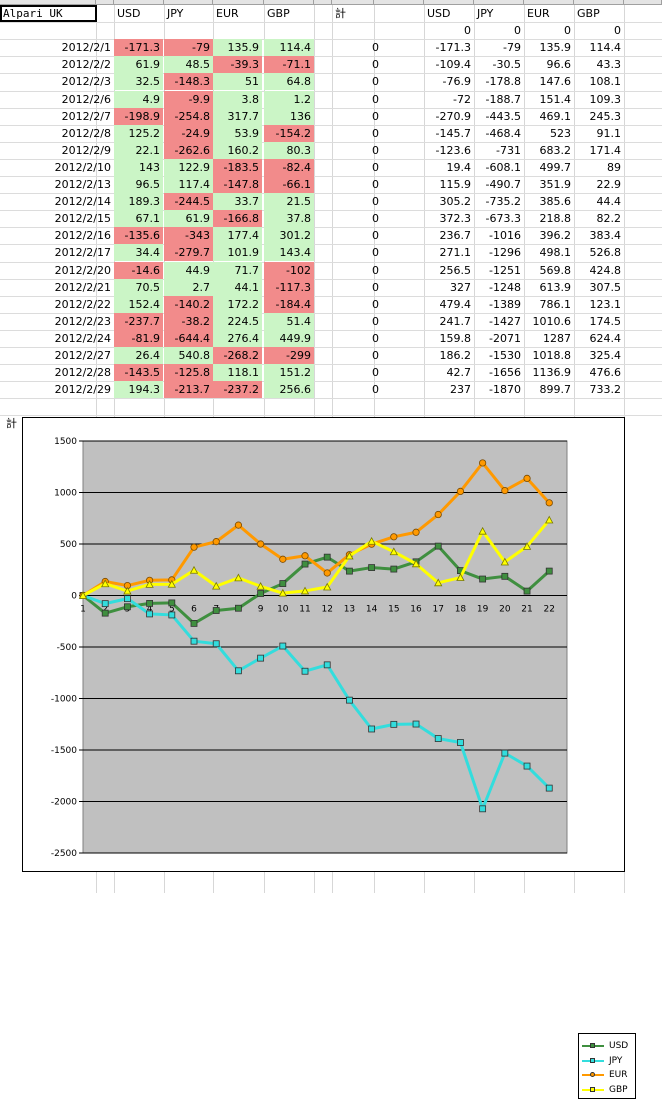 The height and width of the screenshot is (1099, 662). Describe the element at coordinates (138, 82) in the screenshot. I see `daily-pl-cell: 32.5` at that location.